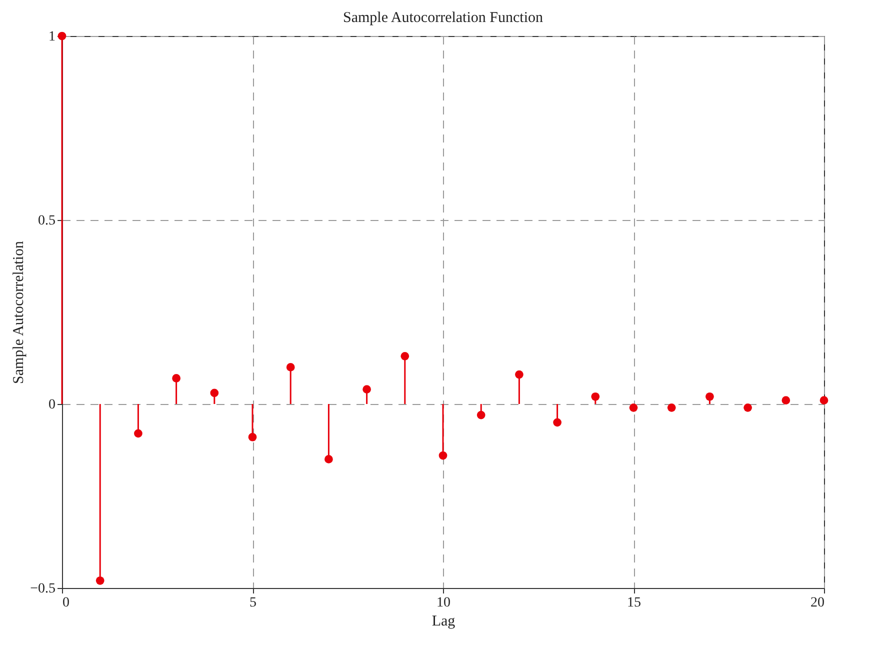 This screenshot has height=657, width=878. What do you see at coordinates (443, 603) in the screenshot?
I see `x-tick-label: 10` at bounding box center [443, 603].